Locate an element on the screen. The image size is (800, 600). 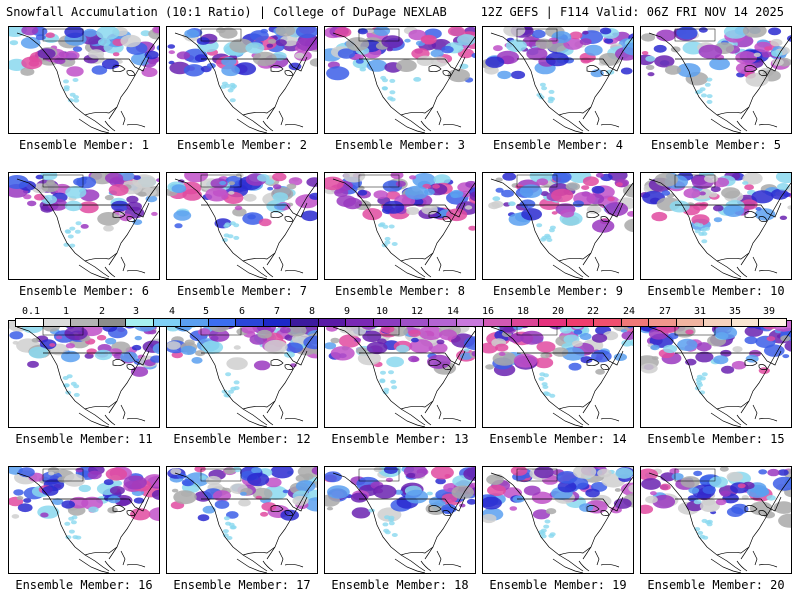
legend-tick-label: 2 is located at coordinates (102, 311).